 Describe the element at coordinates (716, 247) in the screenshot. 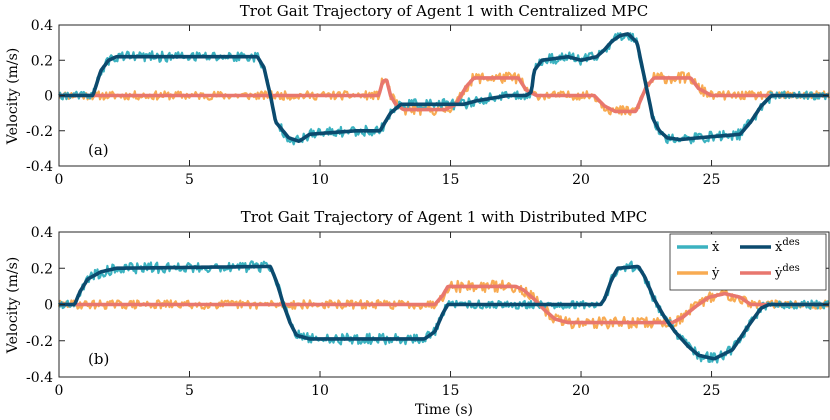

I see `legend-label-x-dot: ẋ` at that location.